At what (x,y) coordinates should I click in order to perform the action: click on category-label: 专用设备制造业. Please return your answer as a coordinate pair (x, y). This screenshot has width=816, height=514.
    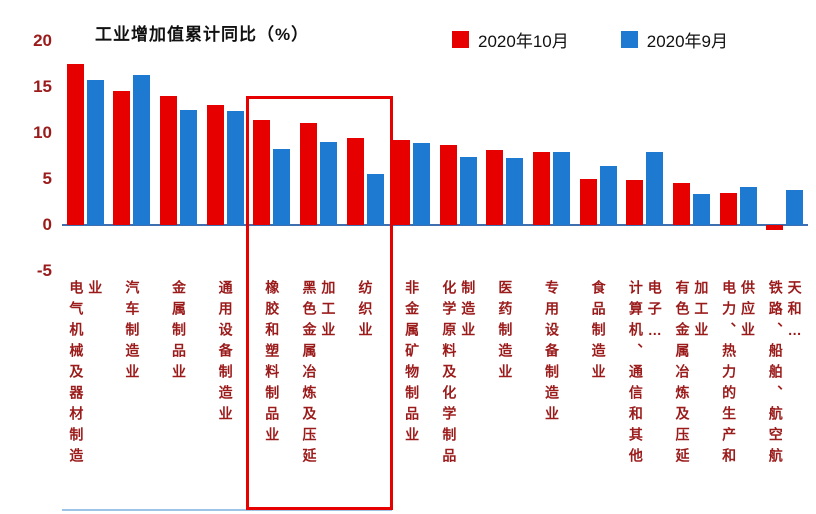
    Looking at the image, I should click on (552, 353).